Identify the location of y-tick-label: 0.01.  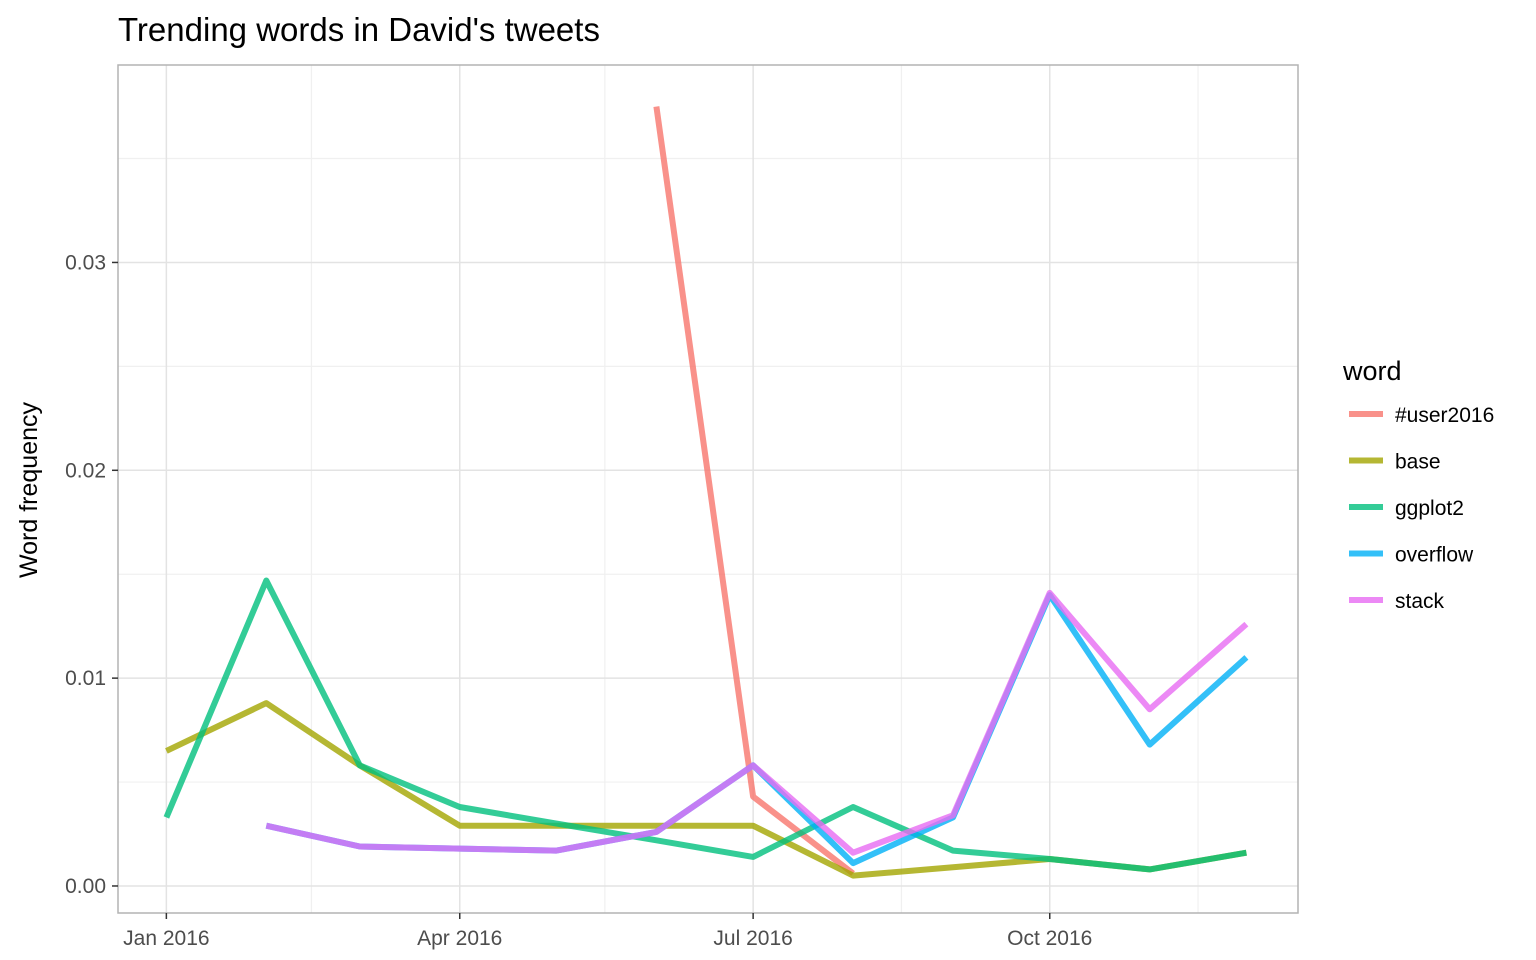
(85, 678).